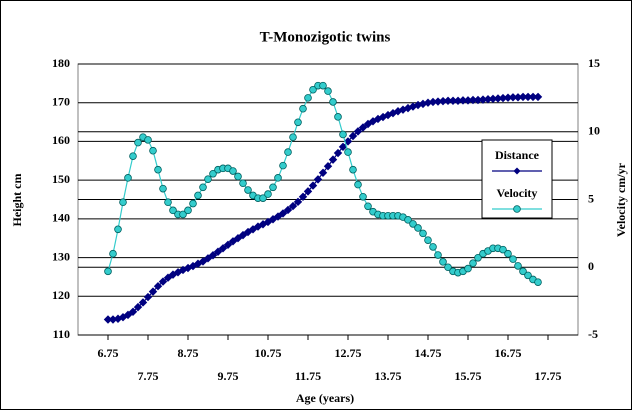 This screenshot has height=410, width=632. Describe the element at coordinates (593, 334) in the screenshot. I see `y2-tick-label: -5` at that location.